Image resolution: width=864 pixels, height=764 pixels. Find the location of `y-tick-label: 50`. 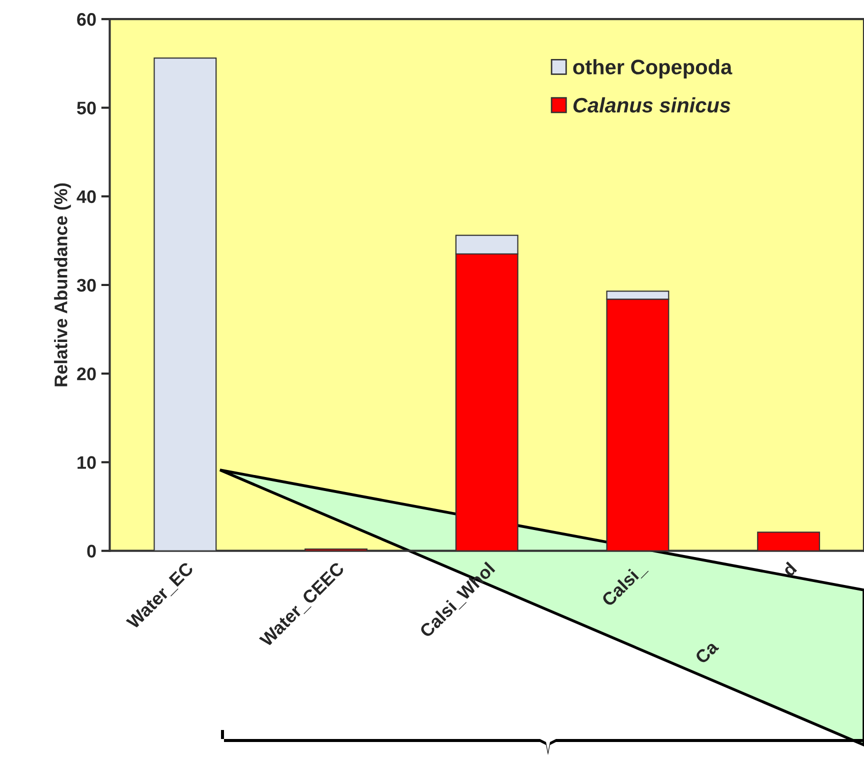

y-tick-label: 50 is located at coordinates (86, 108).